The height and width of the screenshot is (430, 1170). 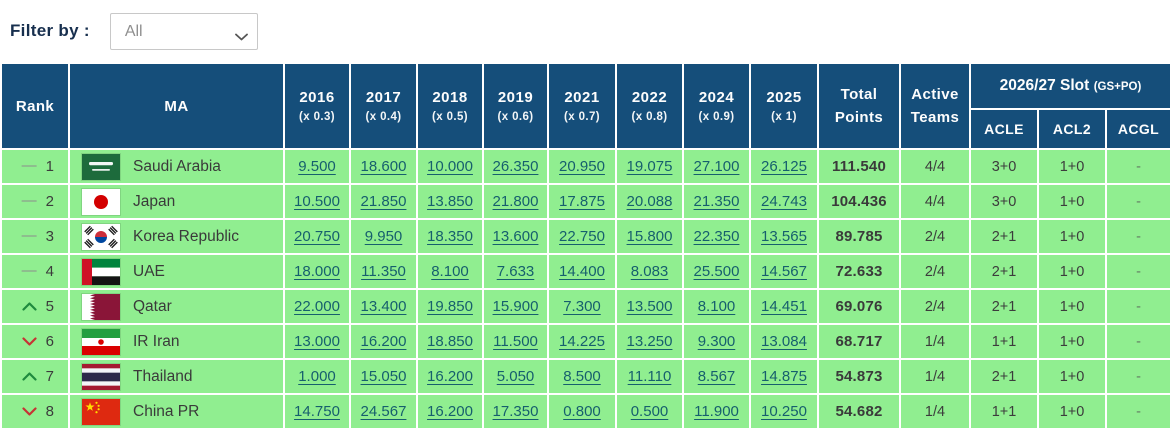 I want to click on score-link: 27.100, so click(x=716, y=166).